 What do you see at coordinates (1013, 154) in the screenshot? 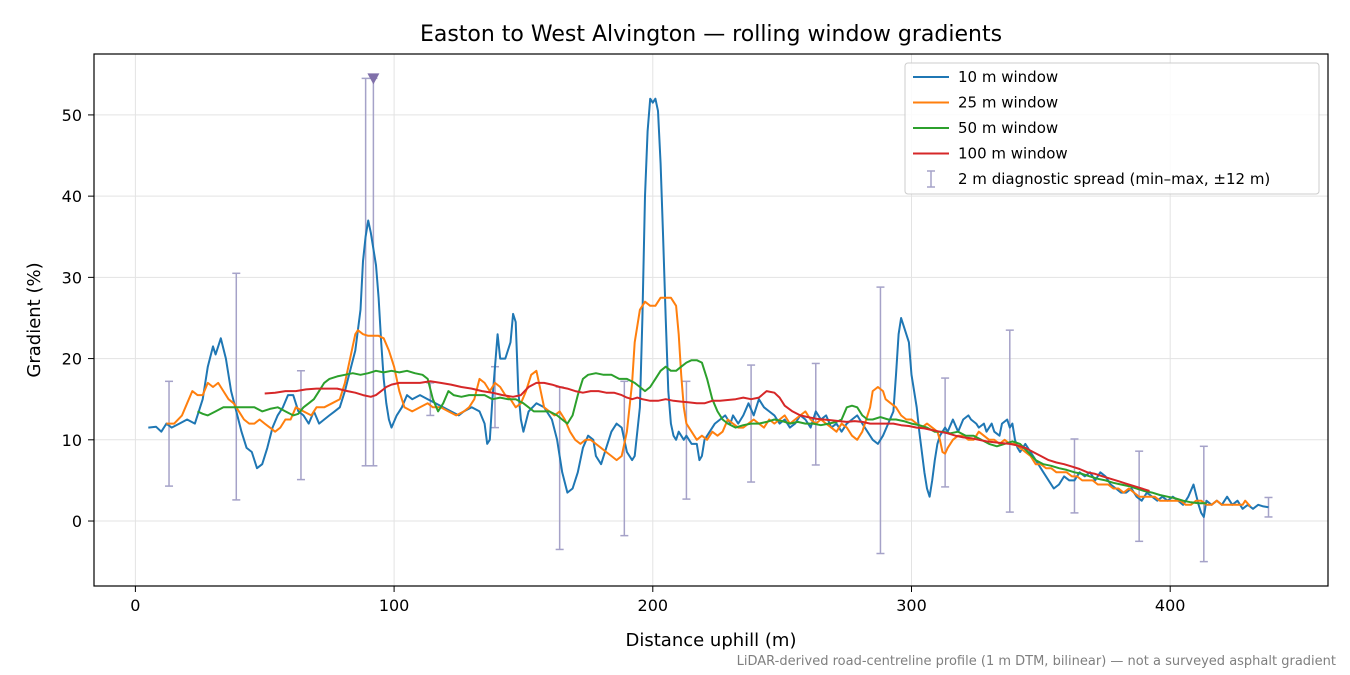
I see `legend-label-4: 100 m window` at bounding box center [1013, 154].